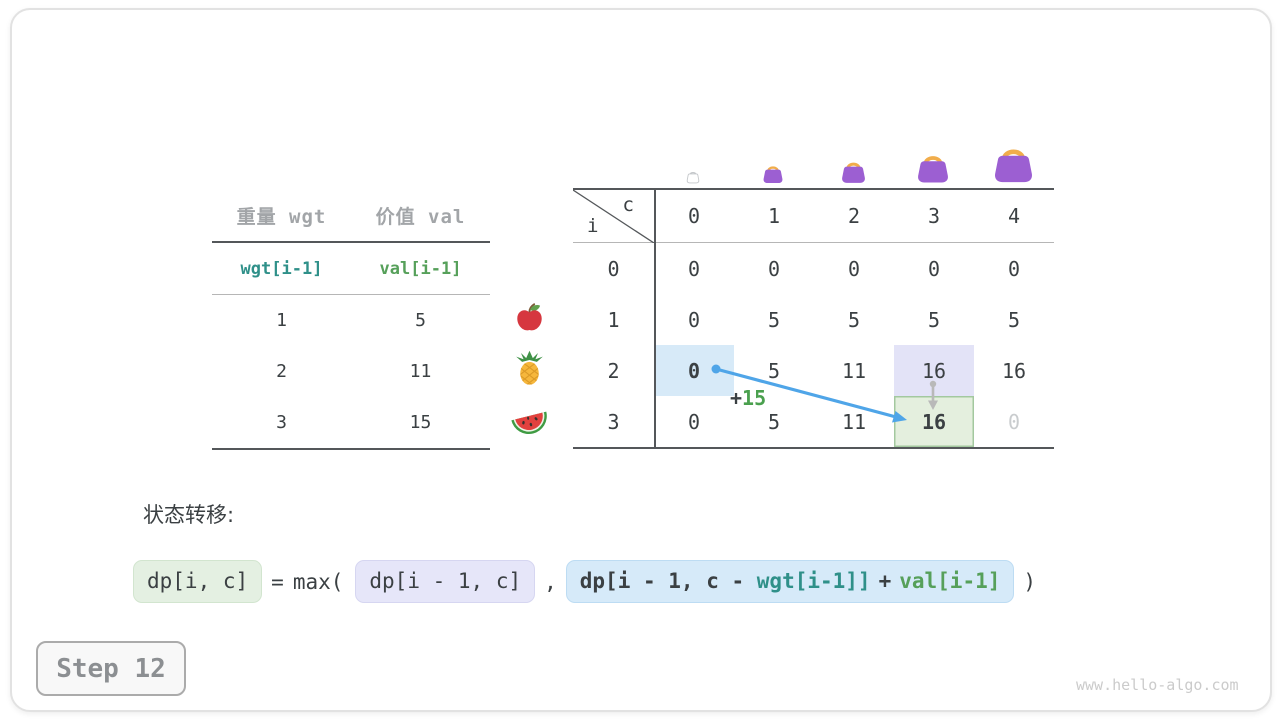  What do you see at coordinates (593, 226) in the screenshot?
I see `row-variable-label: i` at bounding box center [593, 226].